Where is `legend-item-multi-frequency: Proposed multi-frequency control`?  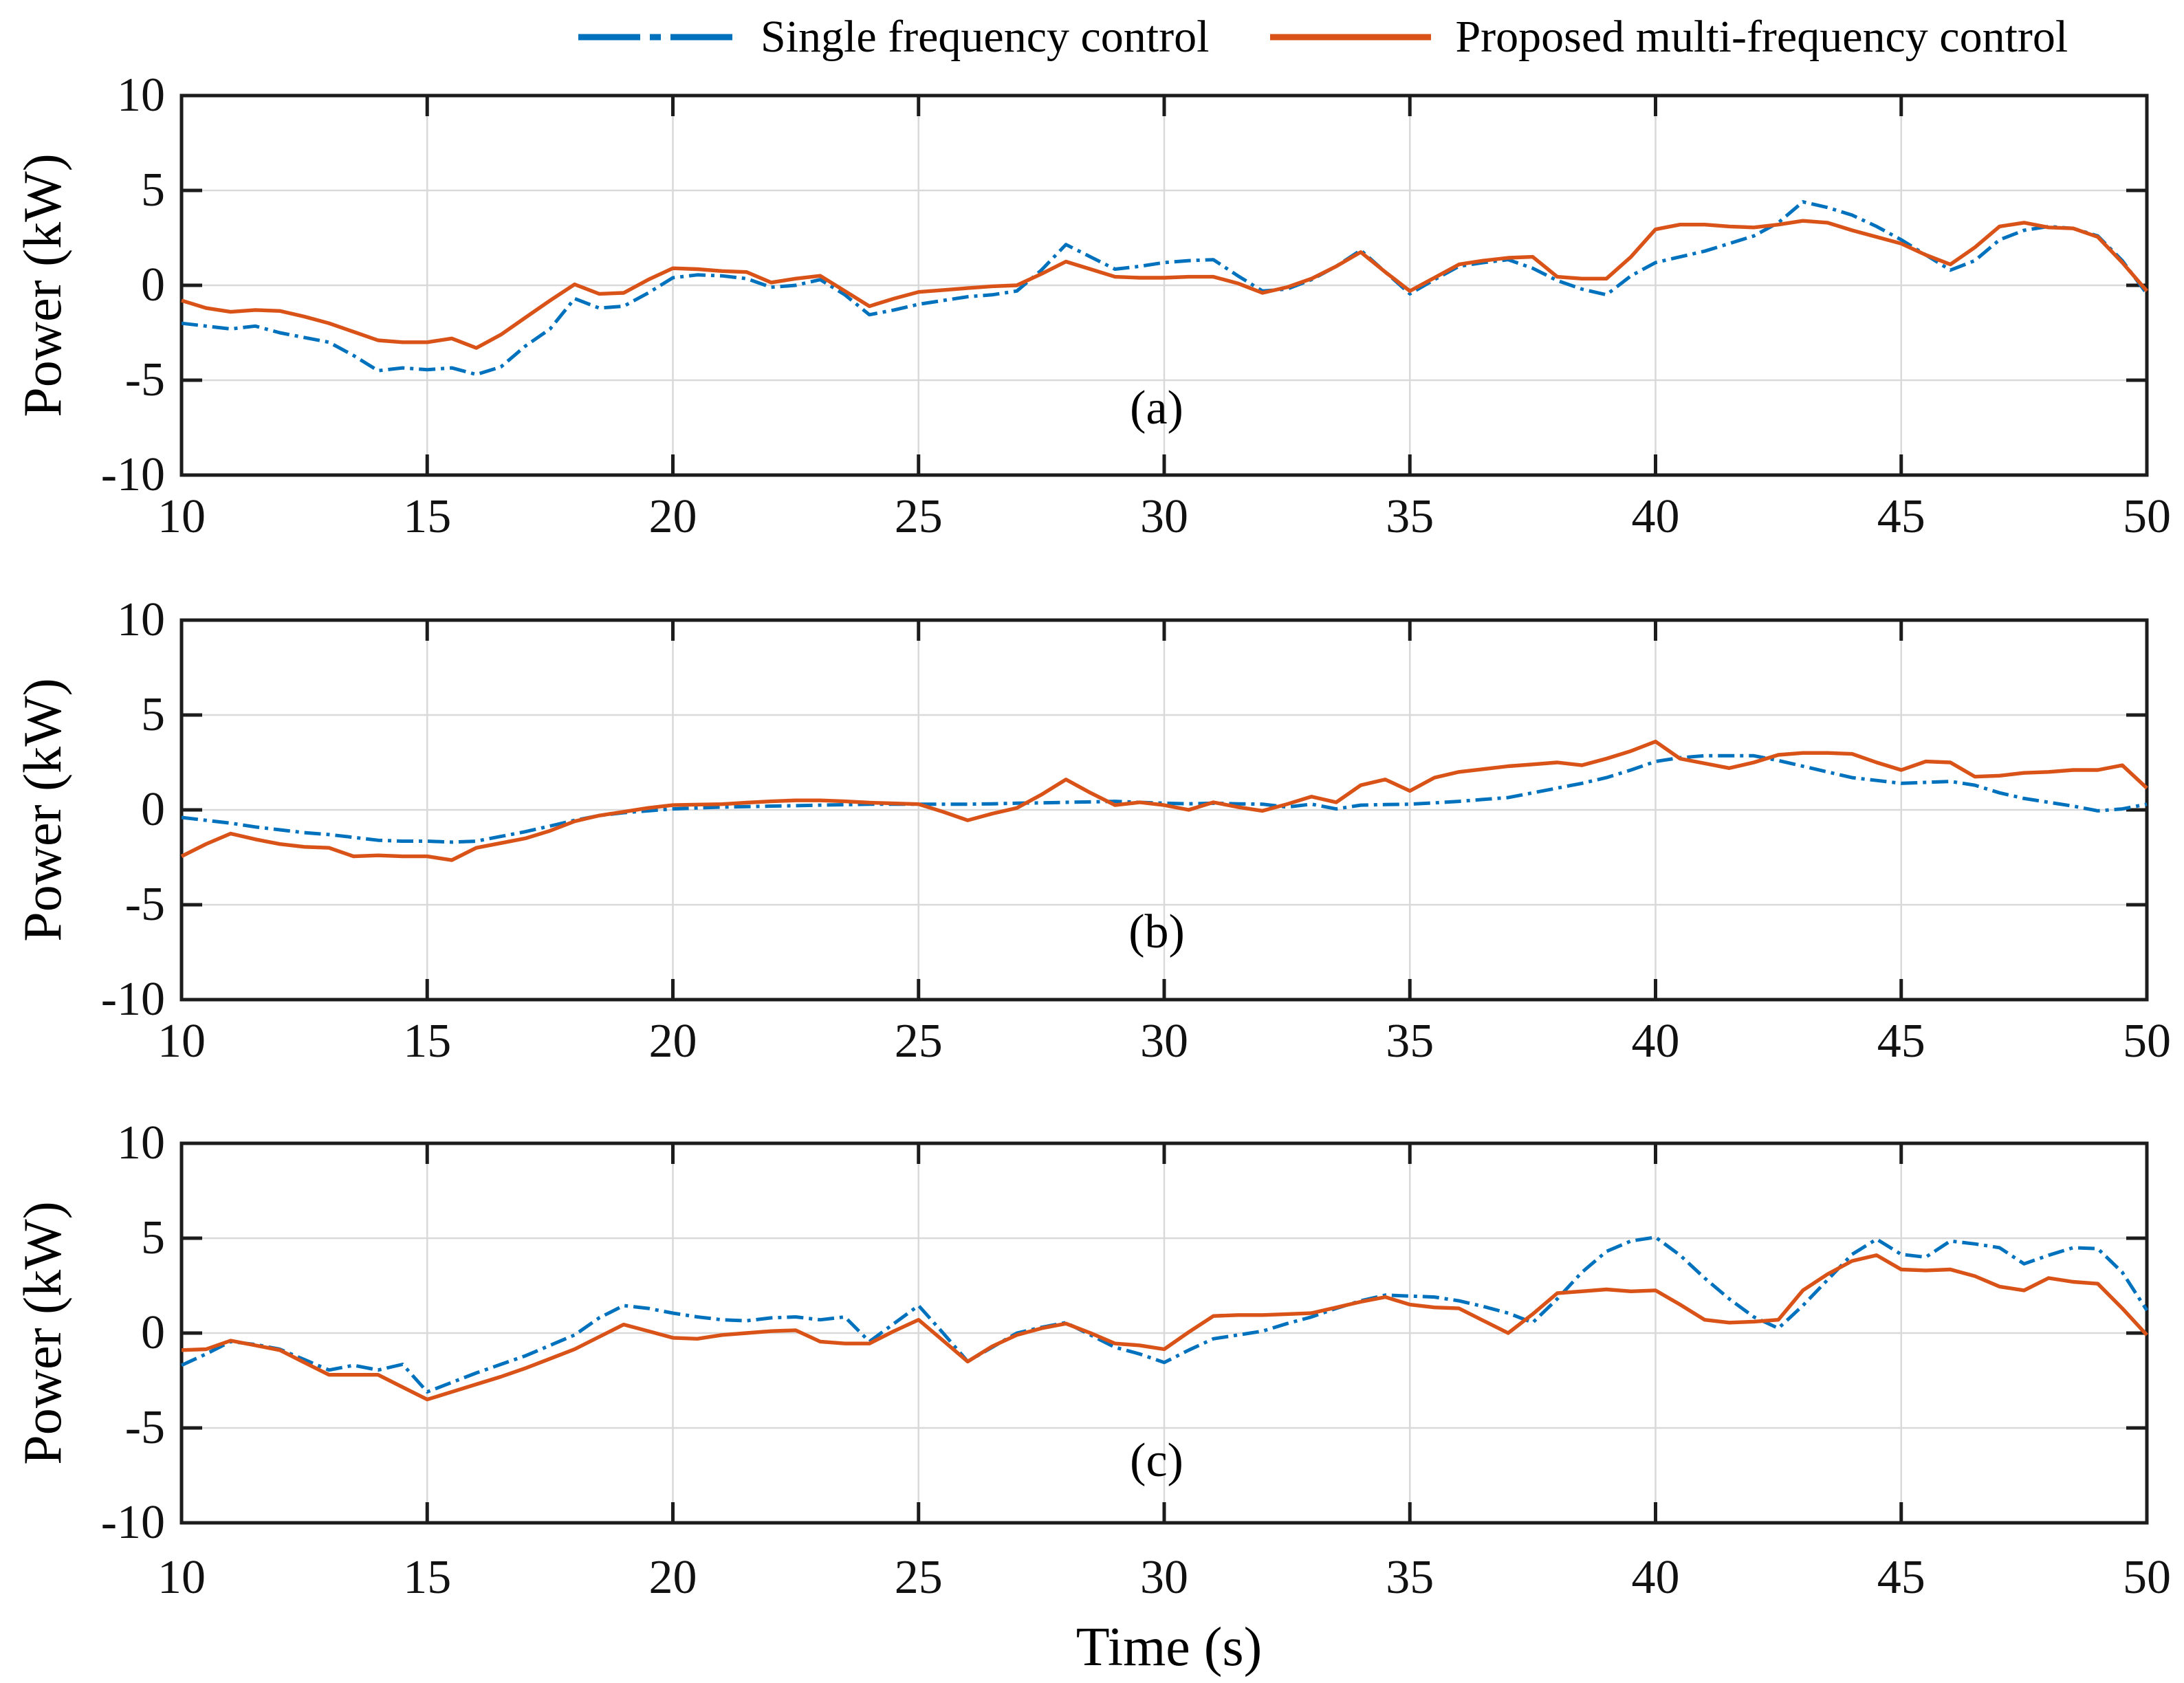
legend-item-multi-frequency: Proposed multi-frequency control is located at coordinates (1668, 37).